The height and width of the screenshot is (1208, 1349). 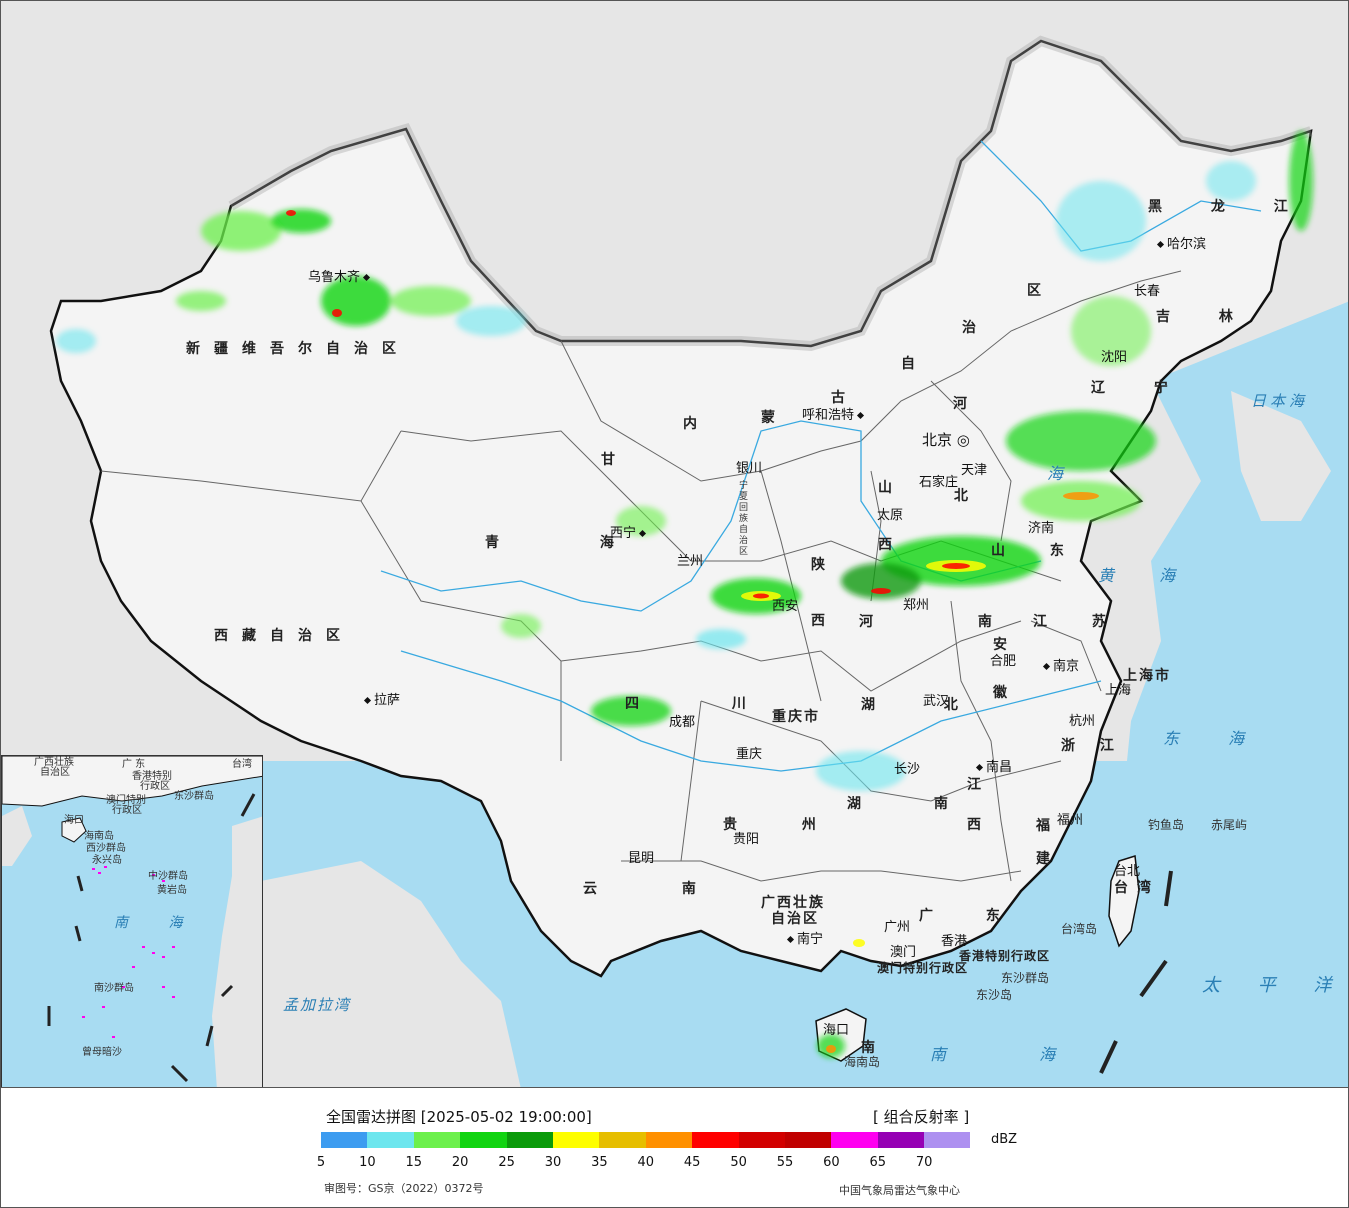 What do you see at coordinates (1229, 207) in the screenshot?
I see `province-label-heilongjiang: 黑 龙 江` at bounding box center [1229, 207].